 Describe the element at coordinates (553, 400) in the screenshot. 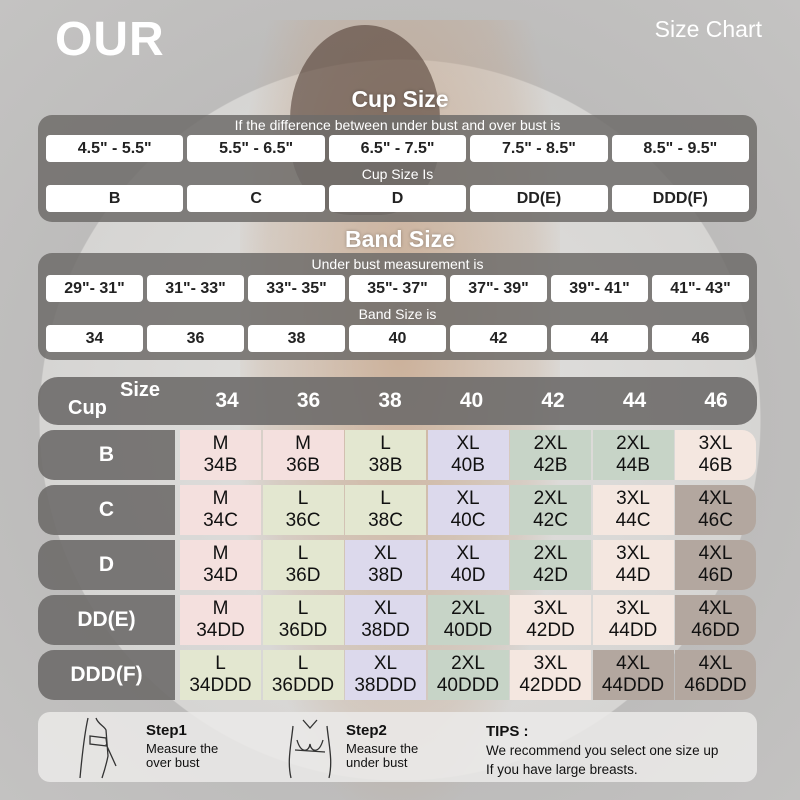

I see `column-header: 42` at that location.